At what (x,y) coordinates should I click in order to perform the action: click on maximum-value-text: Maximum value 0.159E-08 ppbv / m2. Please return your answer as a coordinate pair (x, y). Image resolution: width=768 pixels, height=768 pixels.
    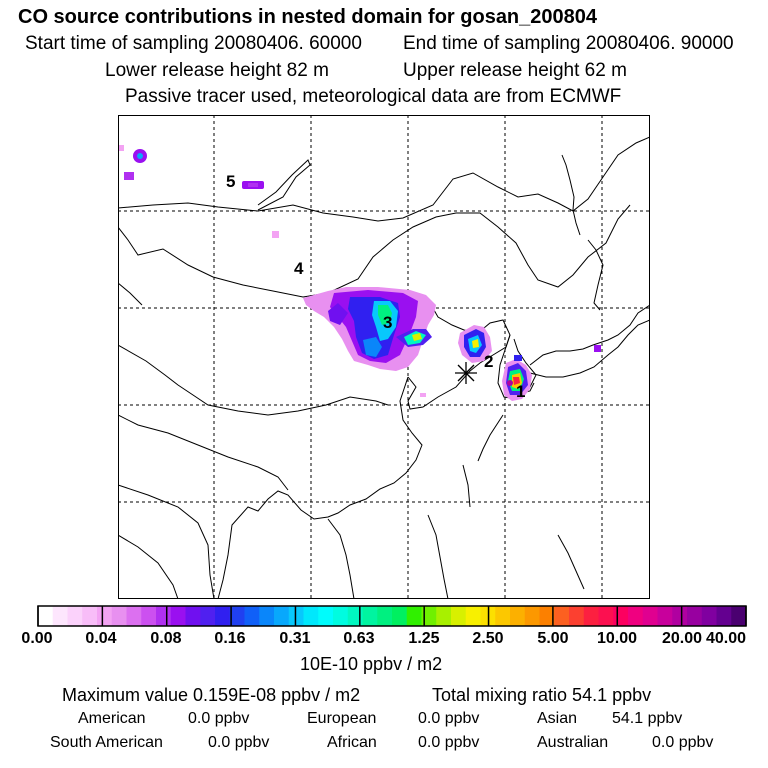
    Looking at the image, I should click on (211, 695).